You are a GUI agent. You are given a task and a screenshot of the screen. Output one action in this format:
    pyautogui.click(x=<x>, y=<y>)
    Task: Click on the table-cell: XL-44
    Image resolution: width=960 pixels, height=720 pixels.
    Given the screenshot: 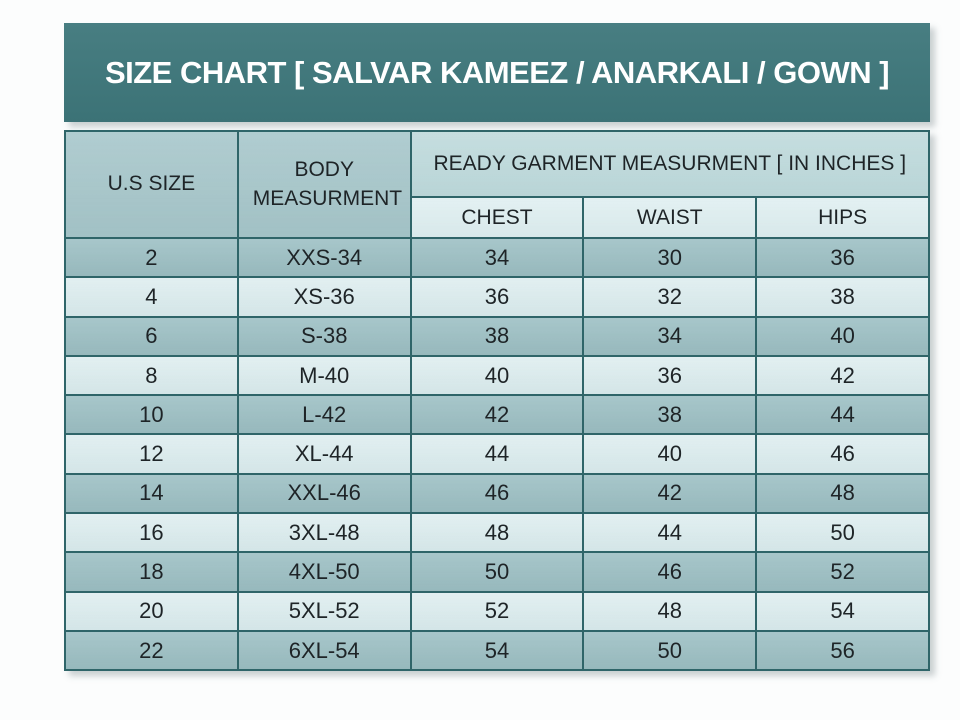 What is the action you would take?
    pyautogui.click(x=324, y=454)
    